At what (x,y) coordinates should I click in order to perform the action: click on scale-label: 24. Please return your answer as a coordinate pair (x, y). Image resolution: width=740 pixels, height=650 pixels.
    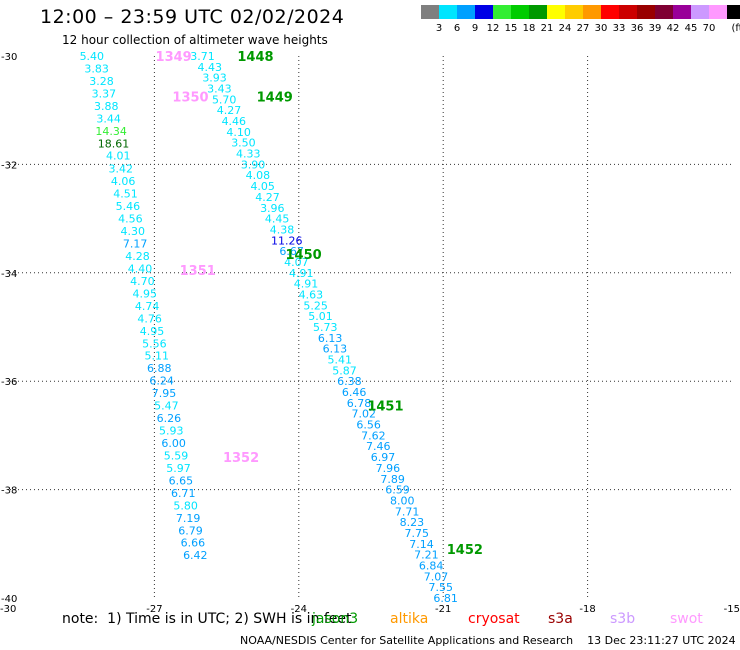
    Looking at the image, I should click on (565, 28).